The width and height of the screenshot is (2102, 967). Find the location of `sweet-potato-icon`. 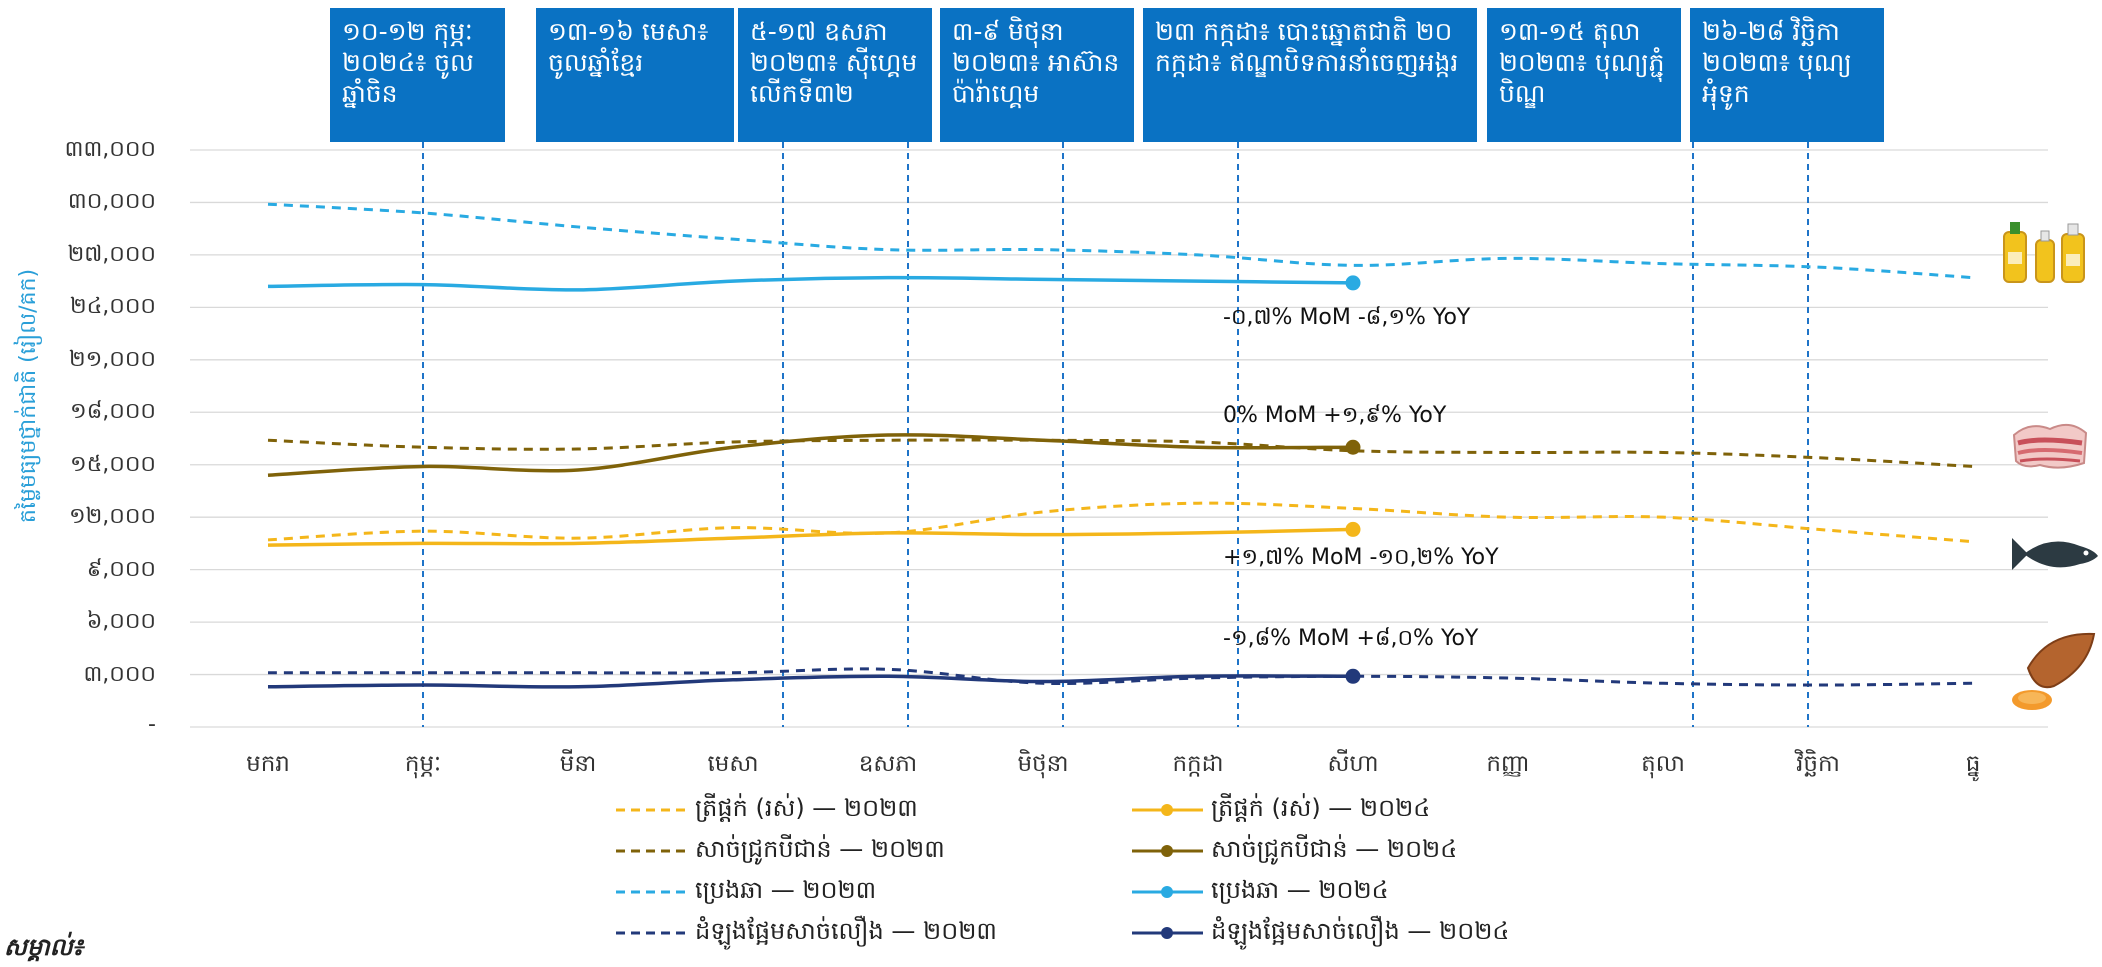

sweet-potato-icon is located at coordinates (2054, 671).